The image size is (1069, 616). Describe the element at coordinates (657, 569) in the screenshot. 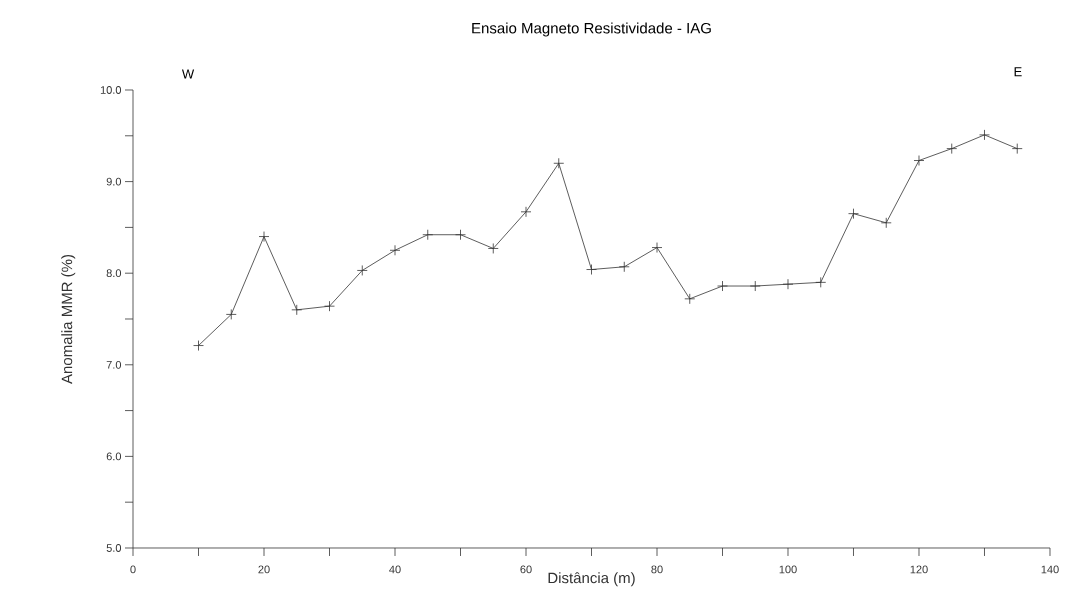

I see `x-tick-label: 80` at that location.